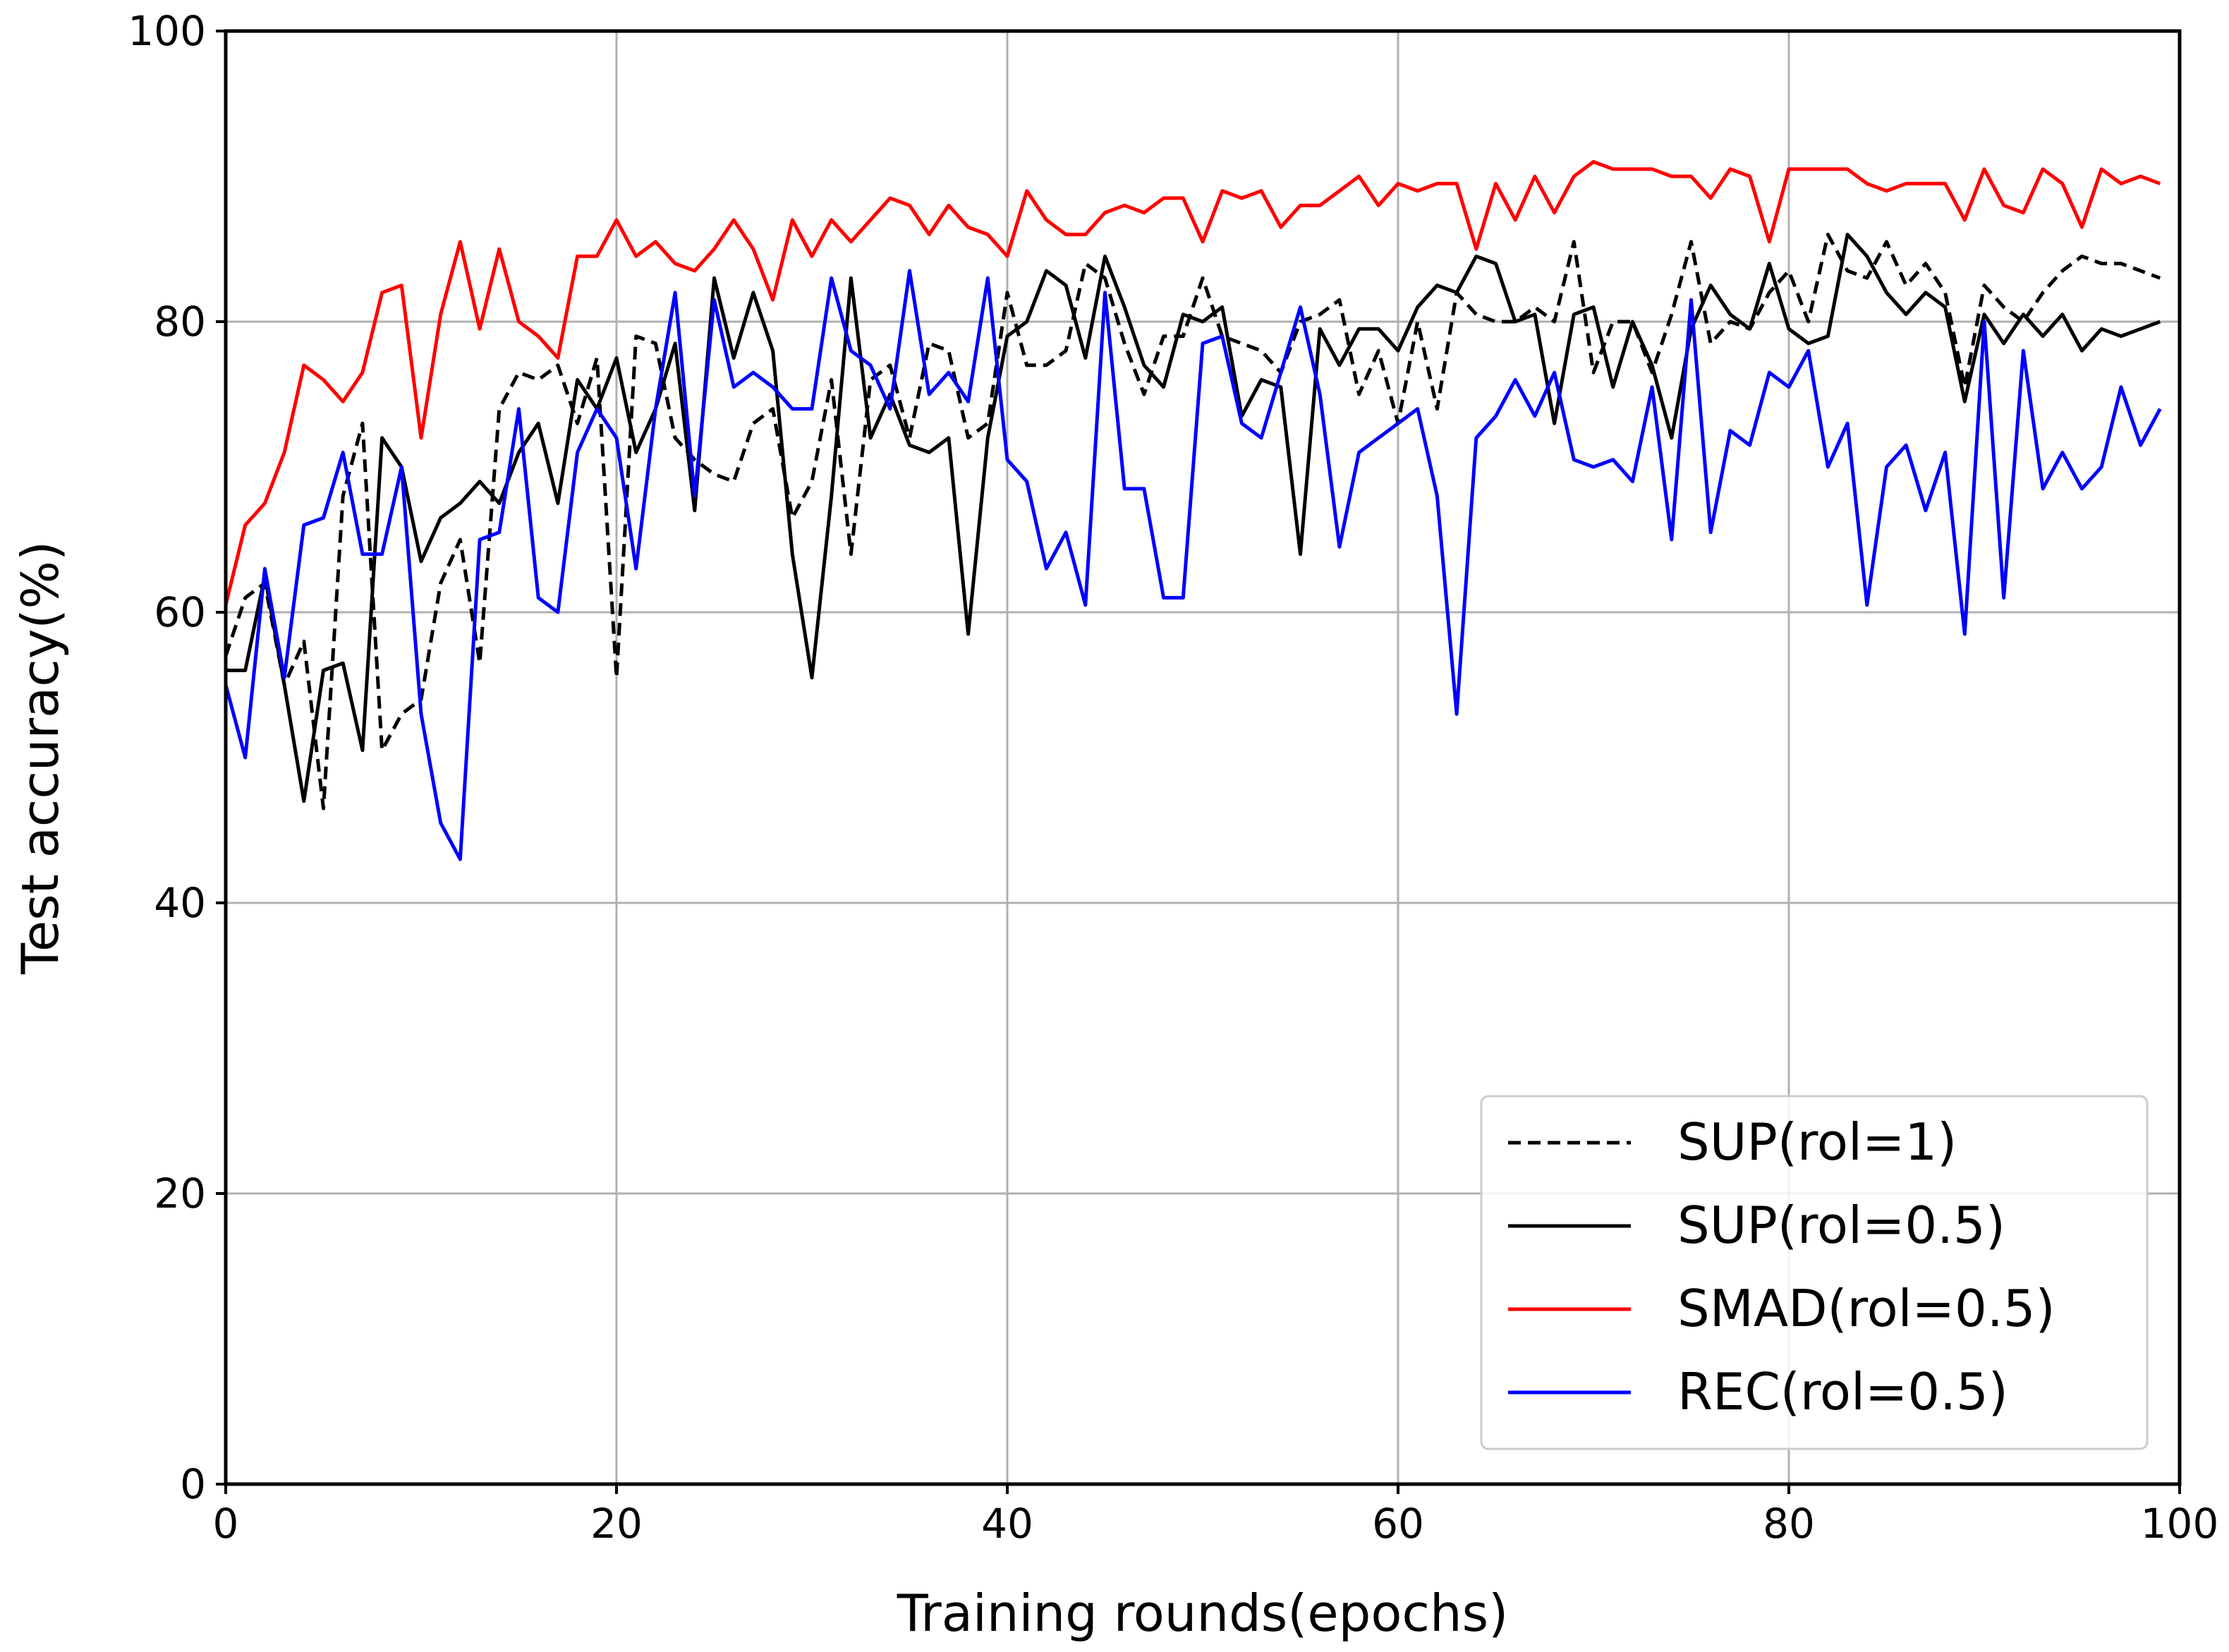 The width and height of the screenshot is (2229, 1652). Describe the element at coordinates (180, 612) in the screenshot. I see `y-tick-label: 60` at that location.